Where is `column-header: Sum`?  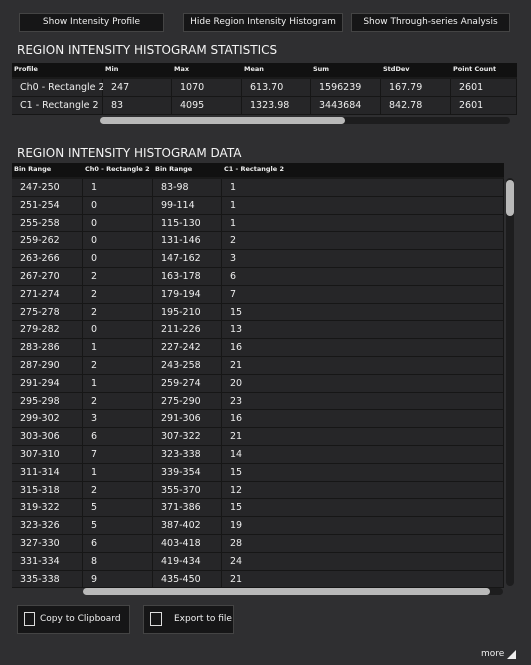 column-header: Sum is located at coordinates (346, 70).